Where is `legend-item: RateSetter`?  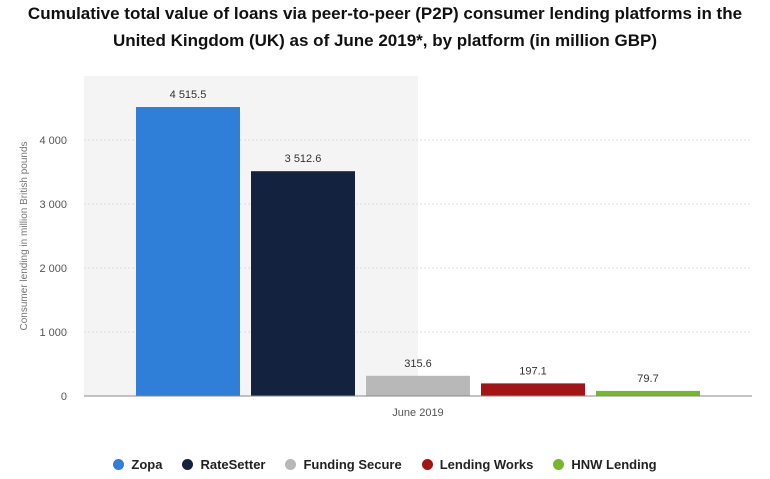 legend-item: RateSetter is located at coordinates (223, 464).